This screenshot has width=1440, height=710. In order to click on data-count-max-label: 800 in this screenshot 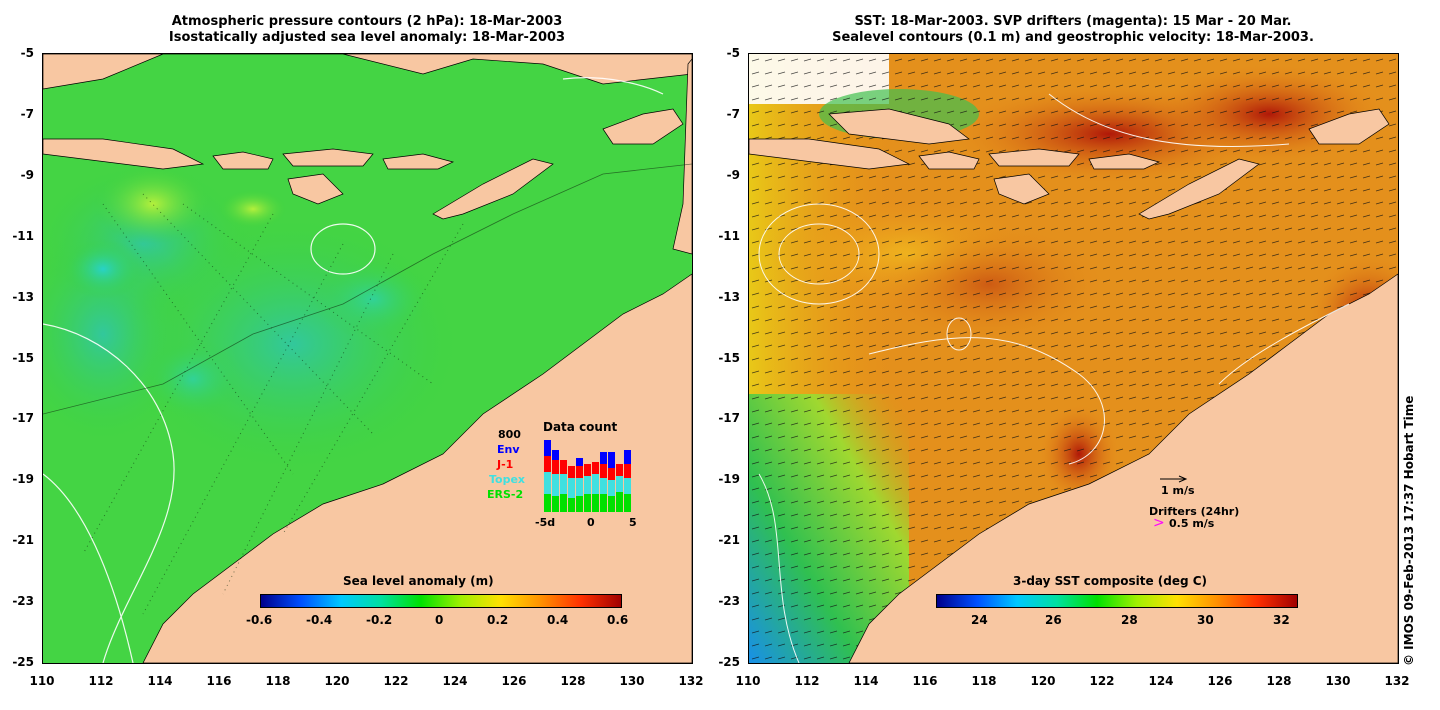, I will do `click(509, 434)`.